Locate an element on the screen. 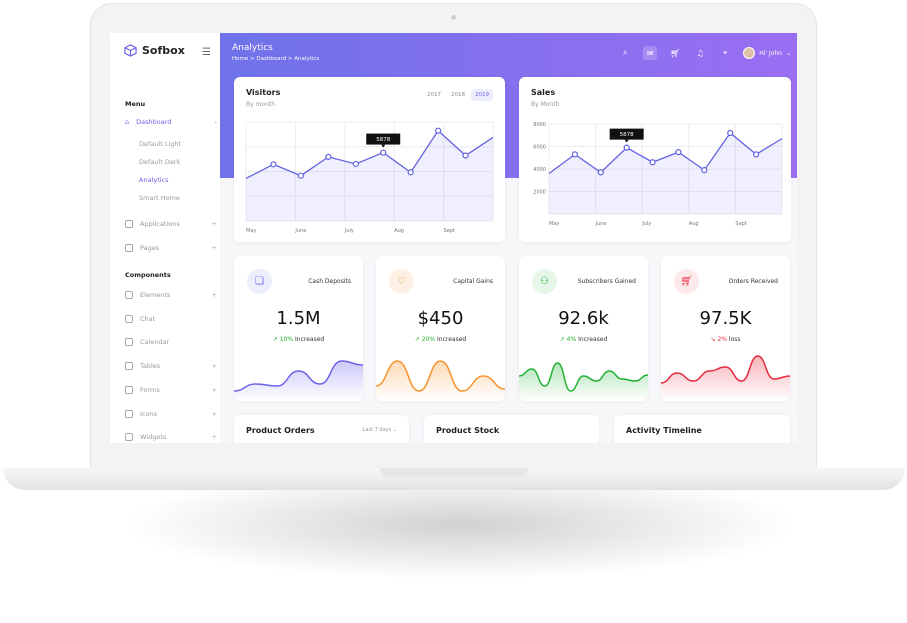 Image resolution: width=907 pixels, height=623 pixels. users-icon: ⚇ is located at coordinates (544, 281).